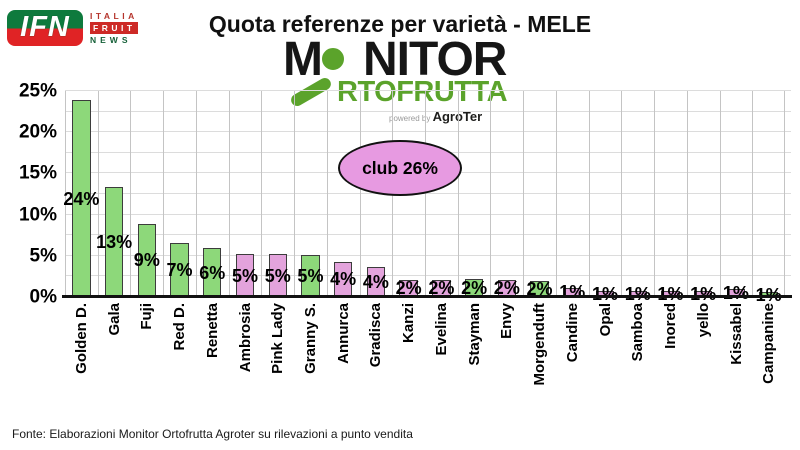  I want to click on y-tick-label: 0%, so click(43, 297).